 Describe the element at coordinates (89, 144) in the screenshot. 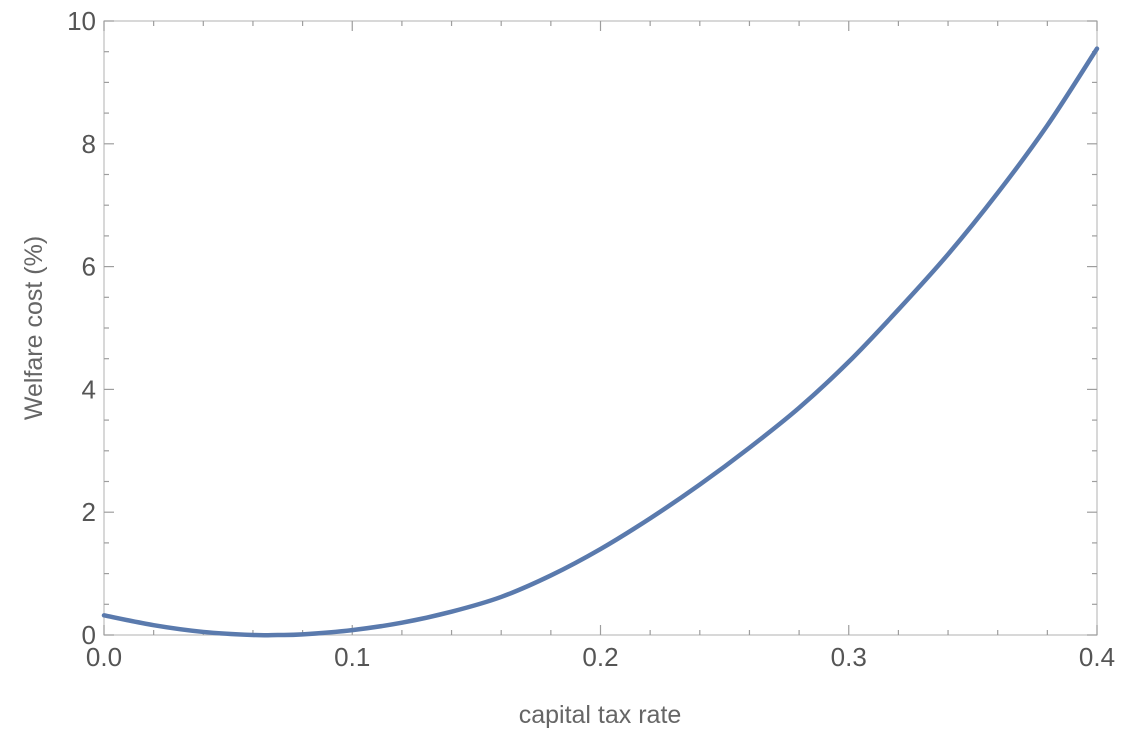

I see `y-tick-label: 8` at that location.